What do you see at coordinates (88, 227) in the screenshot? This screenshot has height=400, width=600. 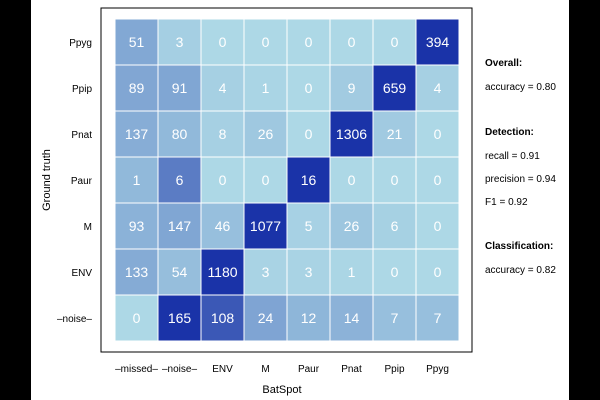 I see `y-tick-label: M` at bounding box center [88, 227].